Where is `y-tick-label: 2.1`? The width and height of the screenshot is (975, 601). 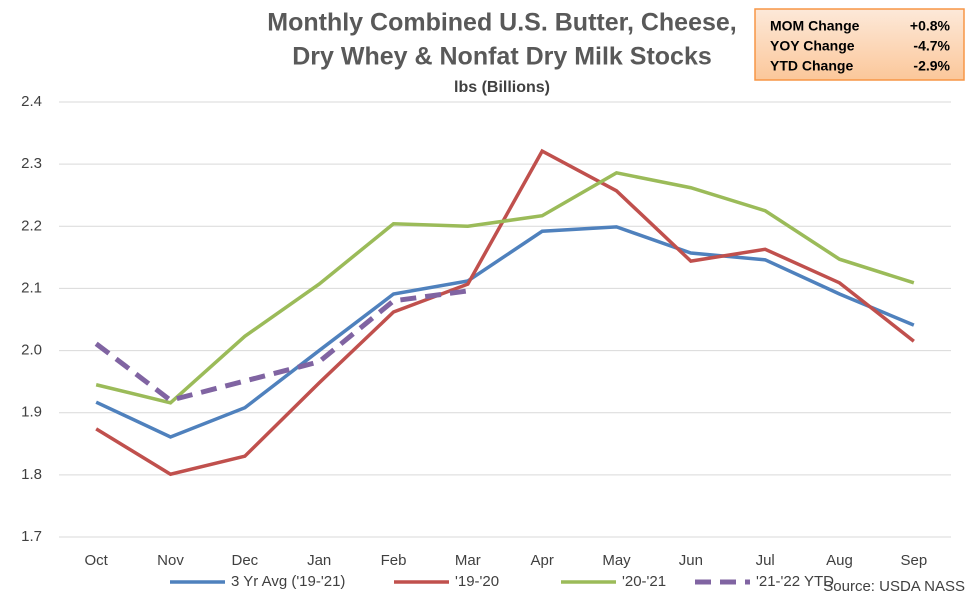
y-tick-label: 2.1 is located at coordinates (31, 287).